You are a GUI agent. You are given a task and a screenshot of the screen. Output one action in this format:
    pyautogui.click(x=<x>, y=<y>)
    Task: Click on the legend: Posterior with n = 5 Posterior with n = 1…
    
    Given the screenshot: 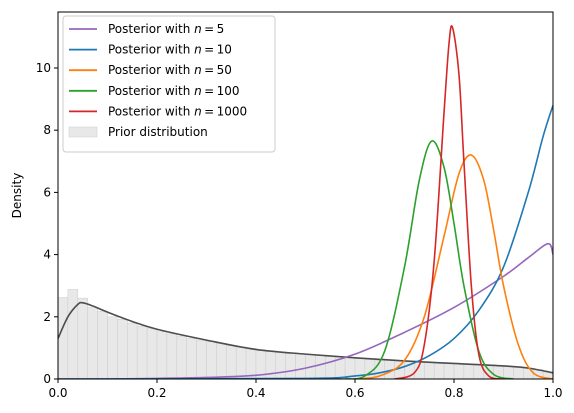 What is the action you would take?
    pyautogui.click(x=169, y=84)
    